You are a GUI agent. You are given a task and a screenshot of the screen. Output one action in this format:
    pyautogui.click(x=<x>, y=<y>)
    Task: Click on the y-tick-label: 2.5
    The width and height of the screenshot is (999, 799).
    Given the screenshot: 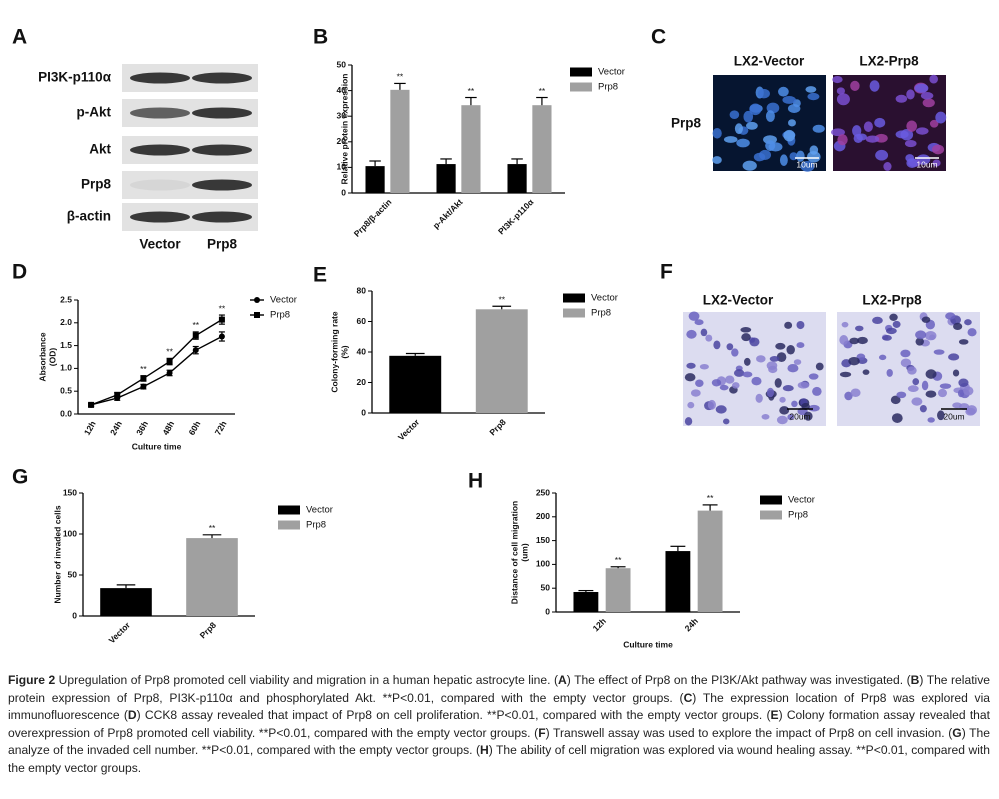 What is the action you would take?
    pyautogui.click(x=66, y=299)
    